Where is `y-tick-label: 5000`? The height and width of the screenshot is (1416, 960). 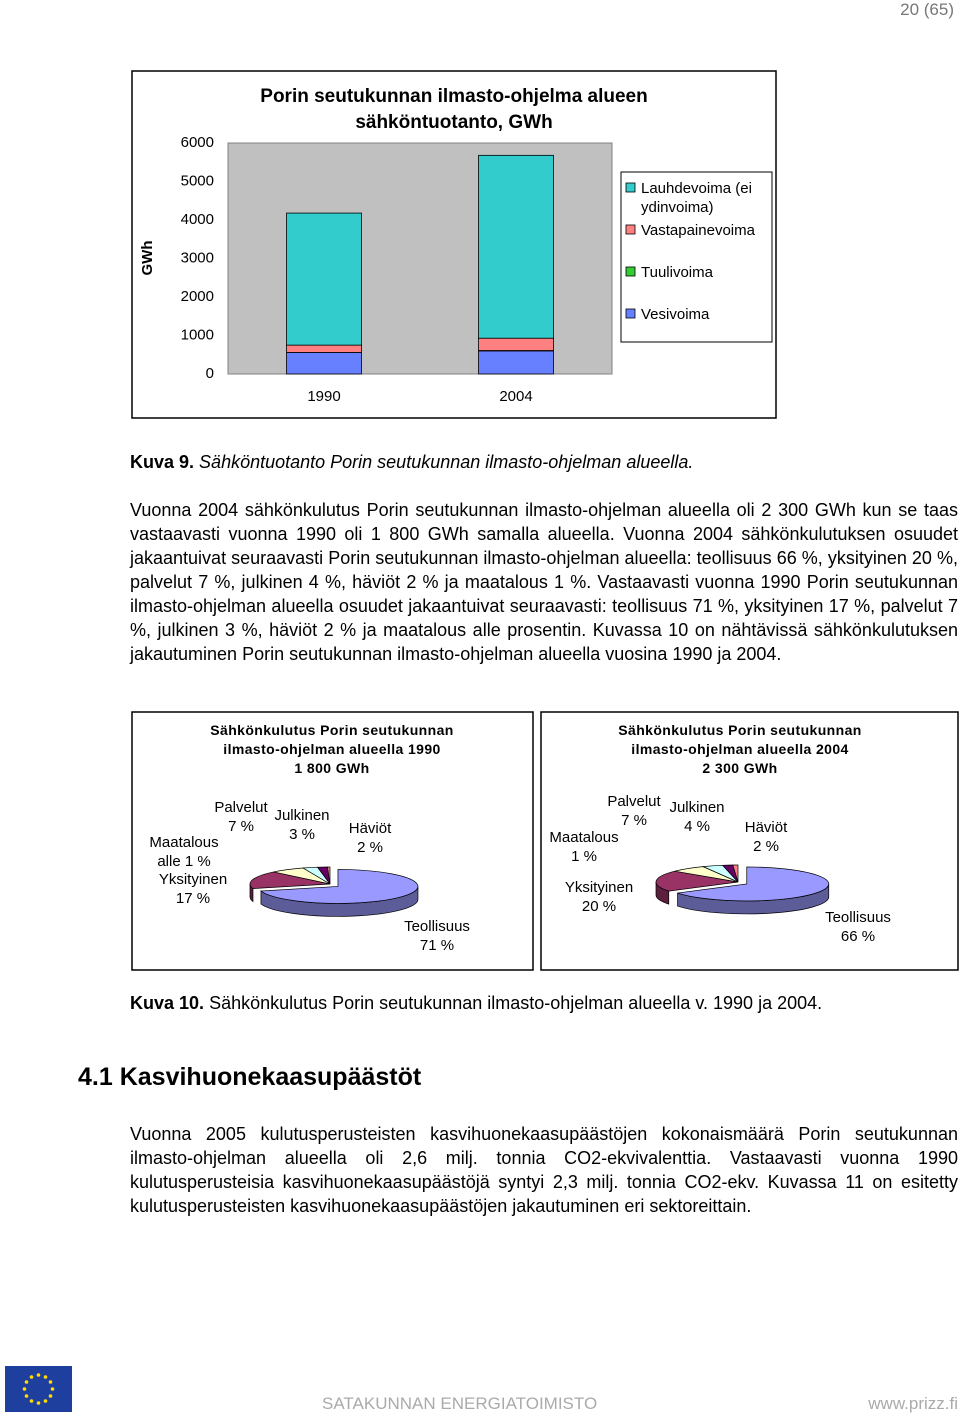
y-tick-label: 5000 is located at coordinates (197, 180).